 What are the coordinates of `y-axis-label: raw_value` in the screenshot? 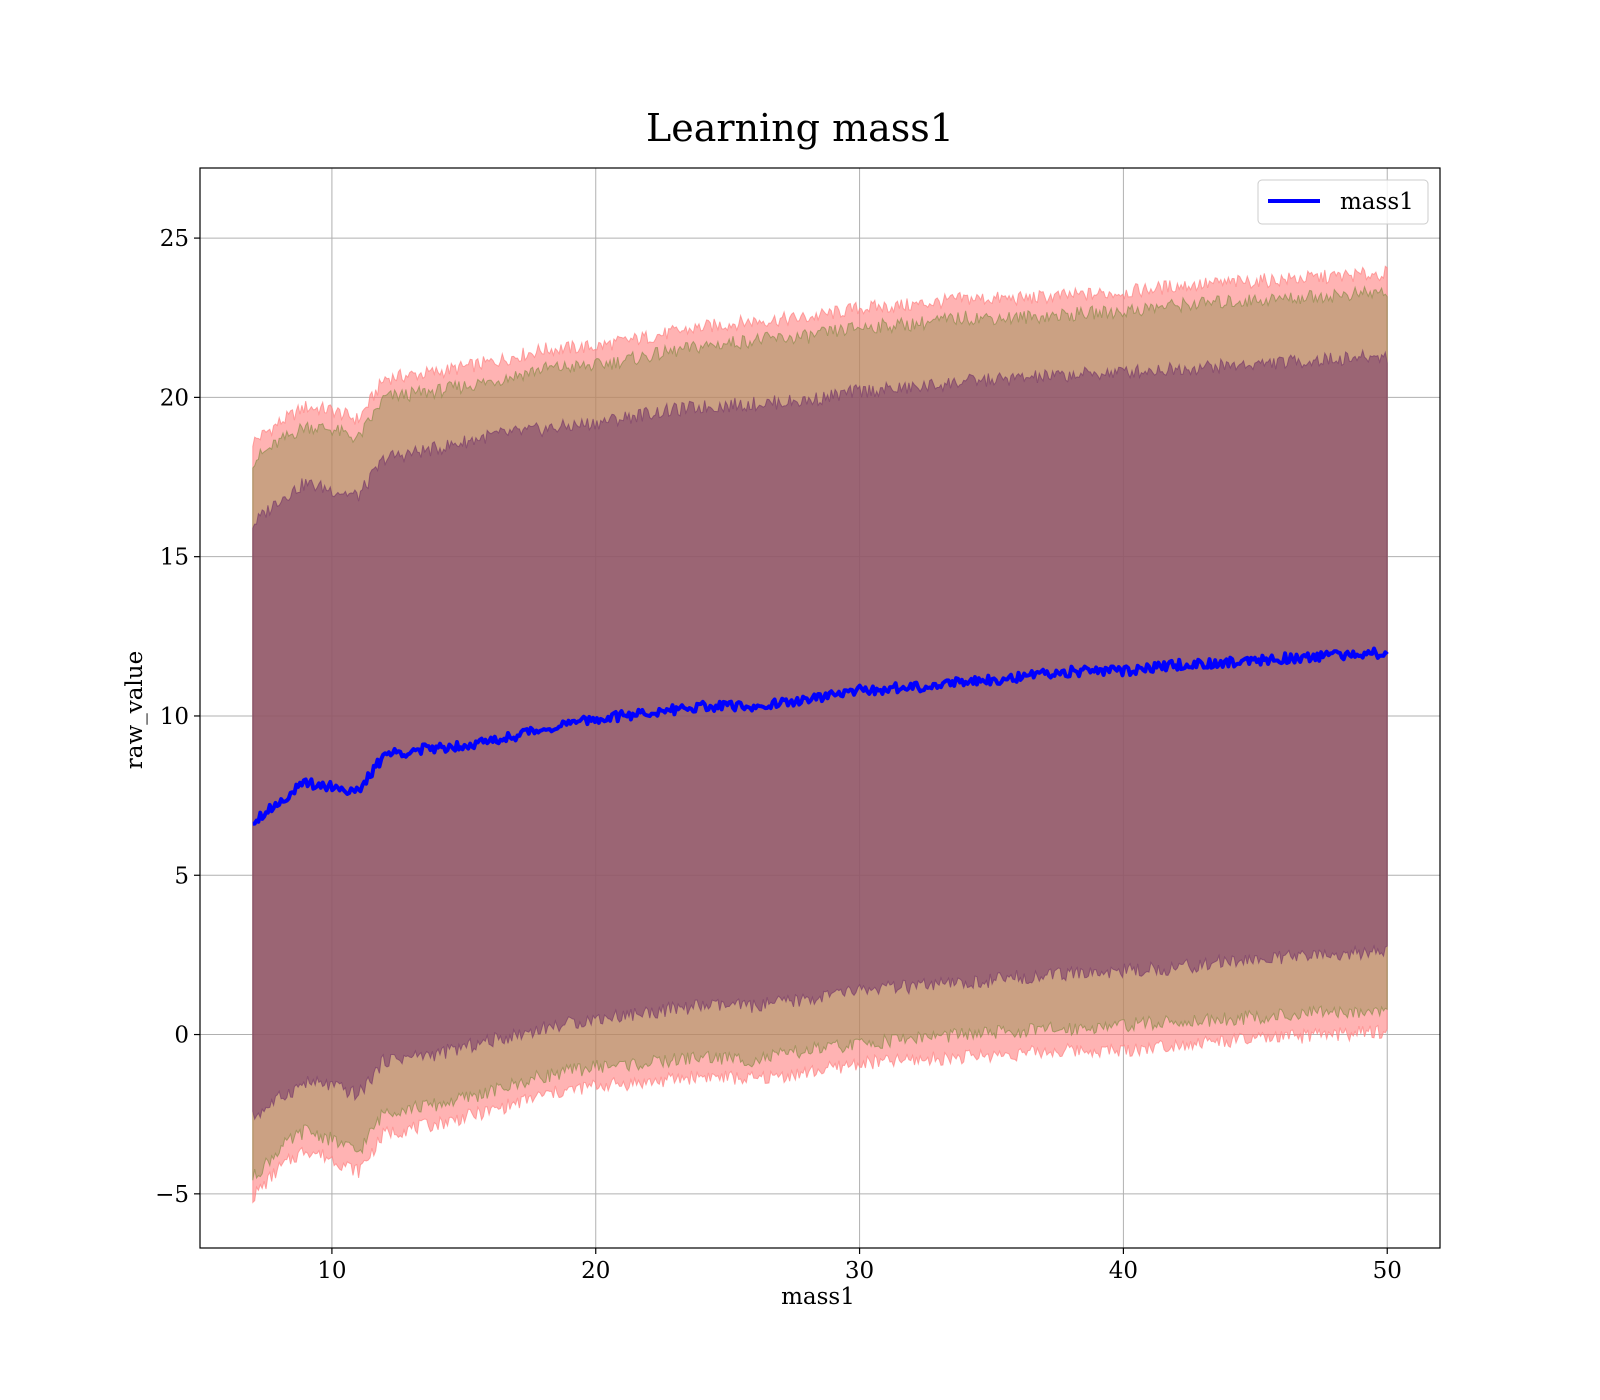 It's located at (135, 710).